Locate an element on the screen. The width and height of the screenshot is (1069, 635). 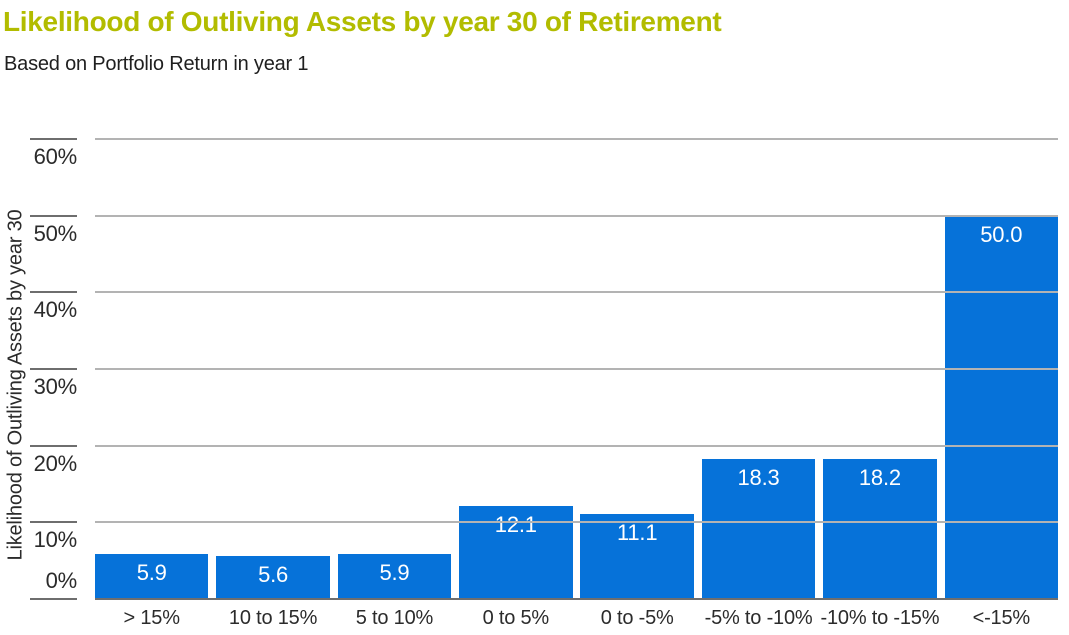
bar: 12.1 is located at coordinates (516, 552).